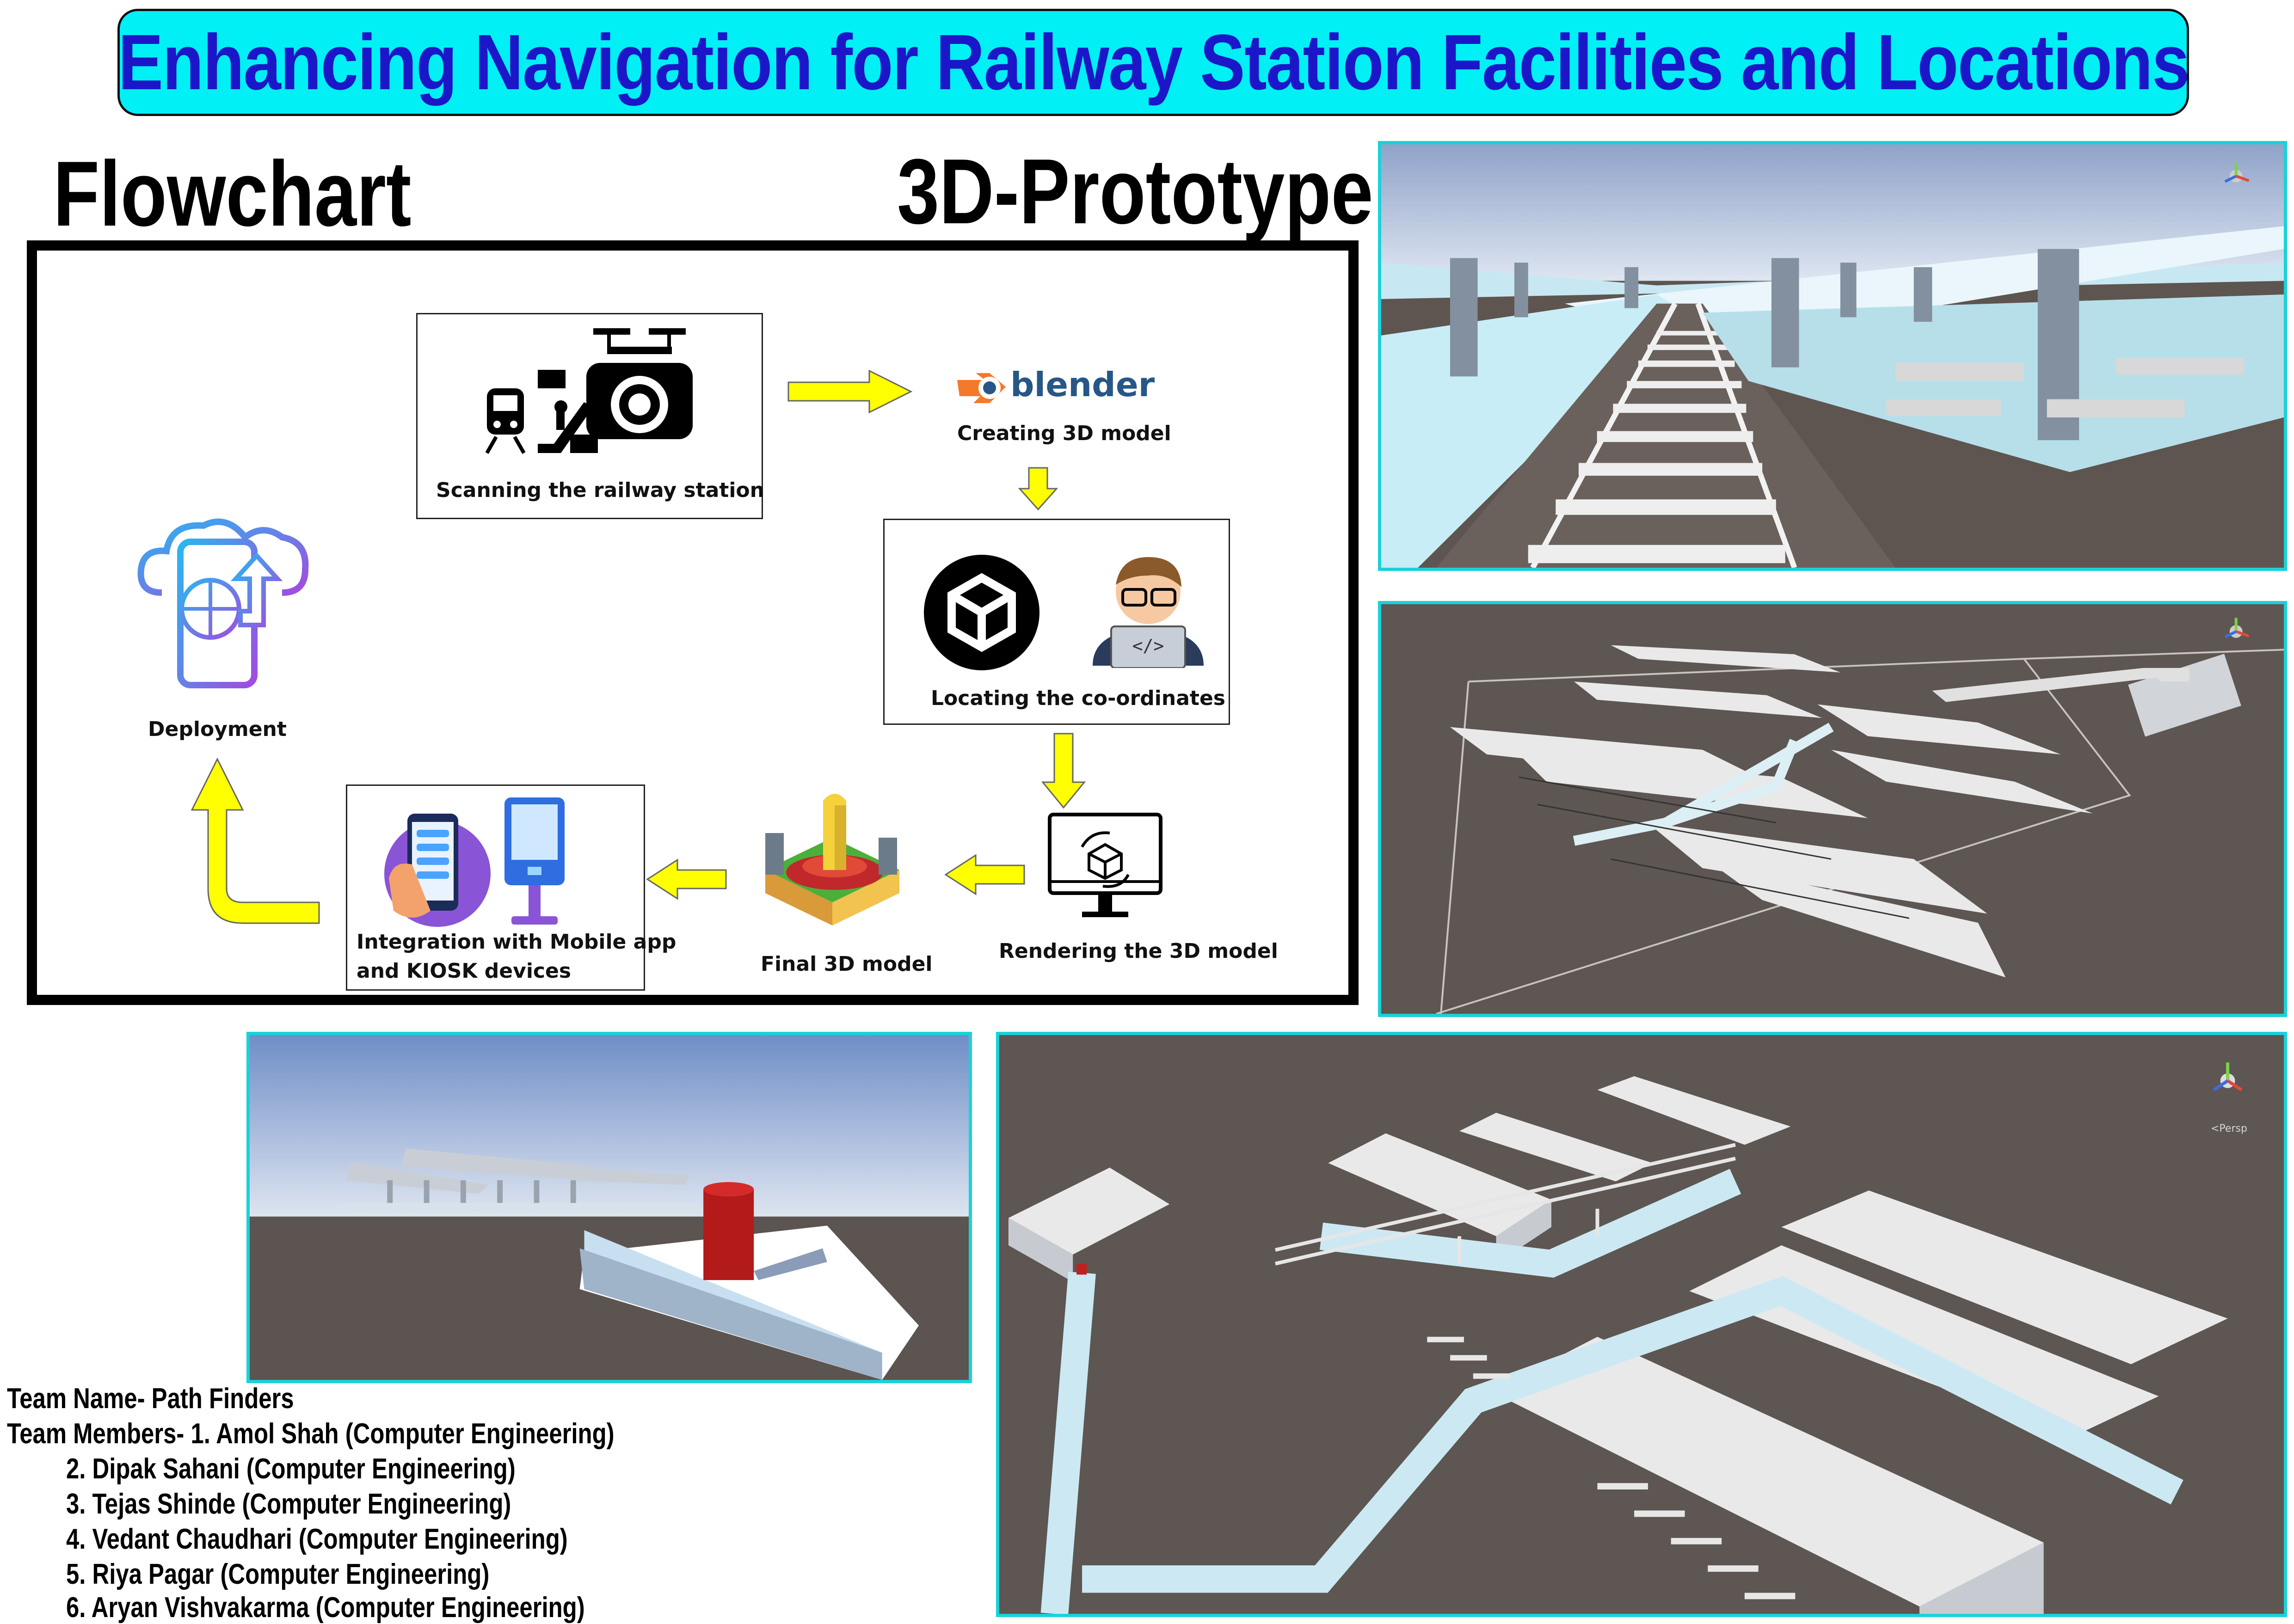 The height and width of the screenshot is (1624, 2294). Describe the element at coordinates (278, 1574) in the screenshot. I see `team-member: 5. Riya Pagar (Computer Engineering)` at that location.